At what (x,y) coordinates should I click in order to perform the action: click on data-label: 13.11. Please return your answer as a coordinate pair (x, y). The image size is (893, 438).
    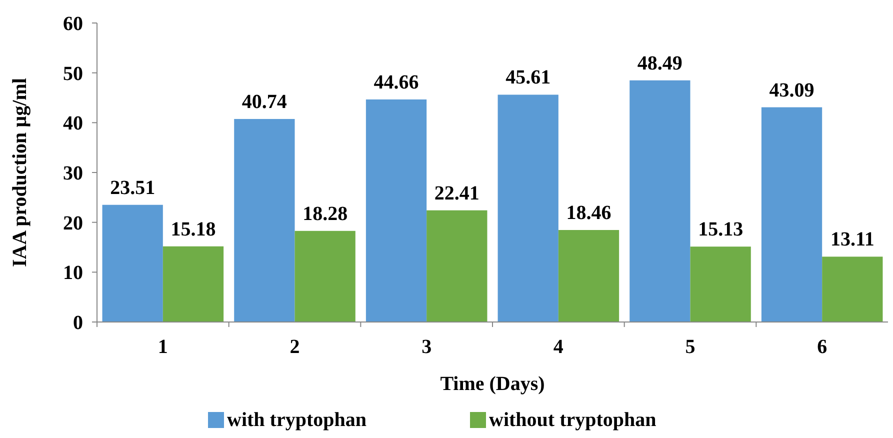
    Looking at the image, I should click on (852, 239).